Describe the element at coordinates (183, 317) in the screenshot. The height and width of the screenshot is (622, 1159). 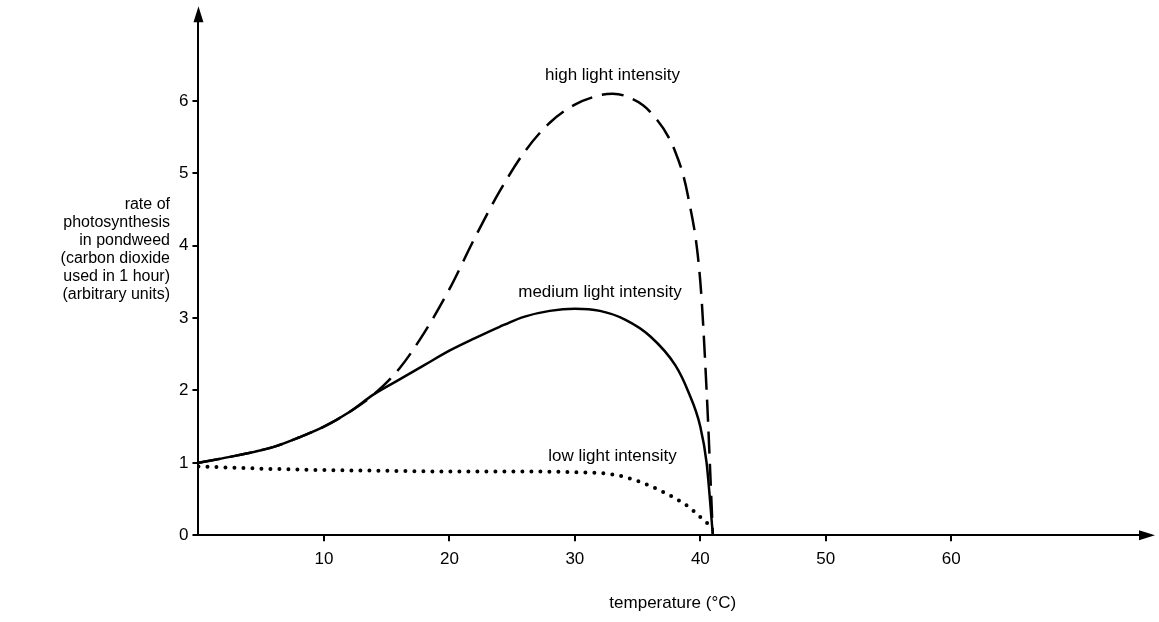
I see `y-tick-label: 3` at that location.